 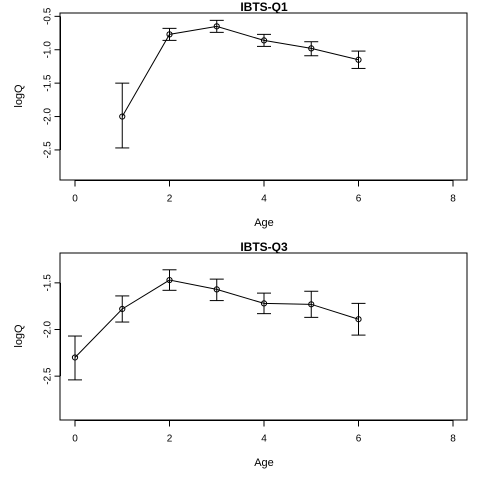 What do you see at coordinates (48, 50) in the screenshot?
I see `y-tick-label: -1.0` at bounding box center [48, 50].